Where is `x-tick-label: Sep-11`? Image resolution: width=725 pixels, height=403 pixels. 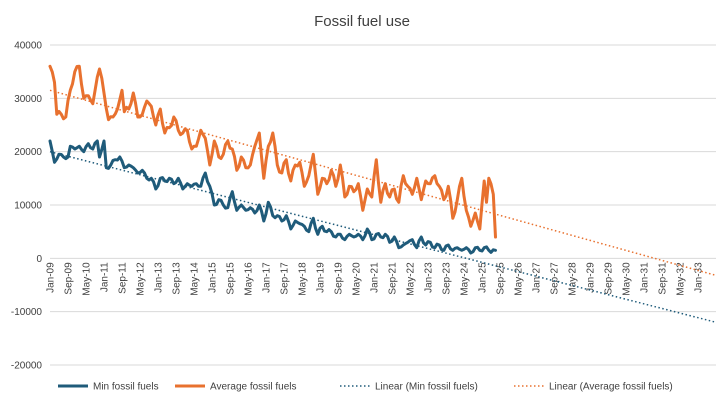 x-tick-label: Sep-11 is located at coordinates (123, 278).